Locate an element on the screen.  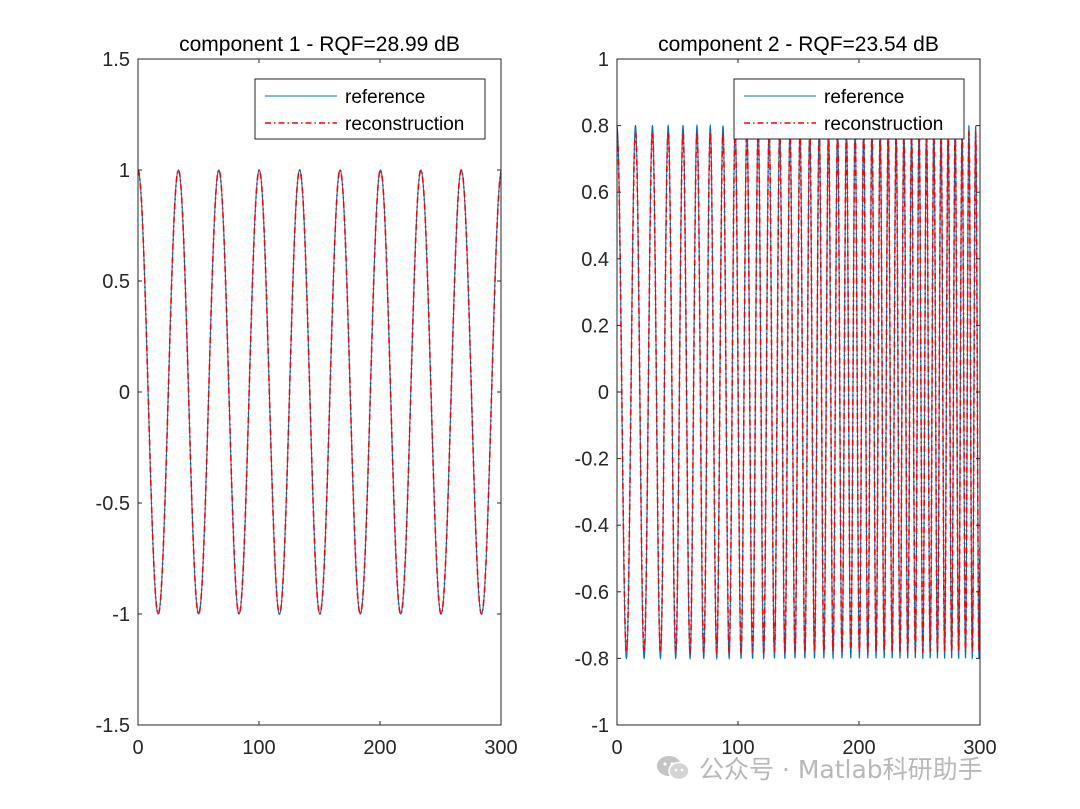
y-tick-label: 0.5 is located at coordinates (116, 282).